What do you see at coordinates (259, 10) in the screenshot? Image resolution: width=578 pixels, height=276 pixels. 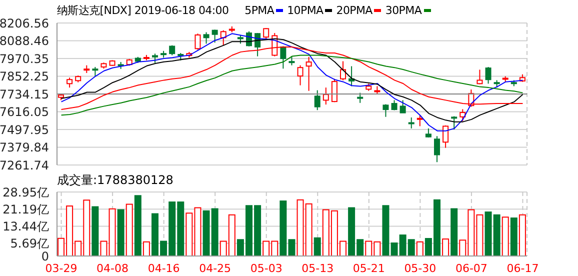 I see `legend-label: 5PMA` at bounding box center [259, 10].